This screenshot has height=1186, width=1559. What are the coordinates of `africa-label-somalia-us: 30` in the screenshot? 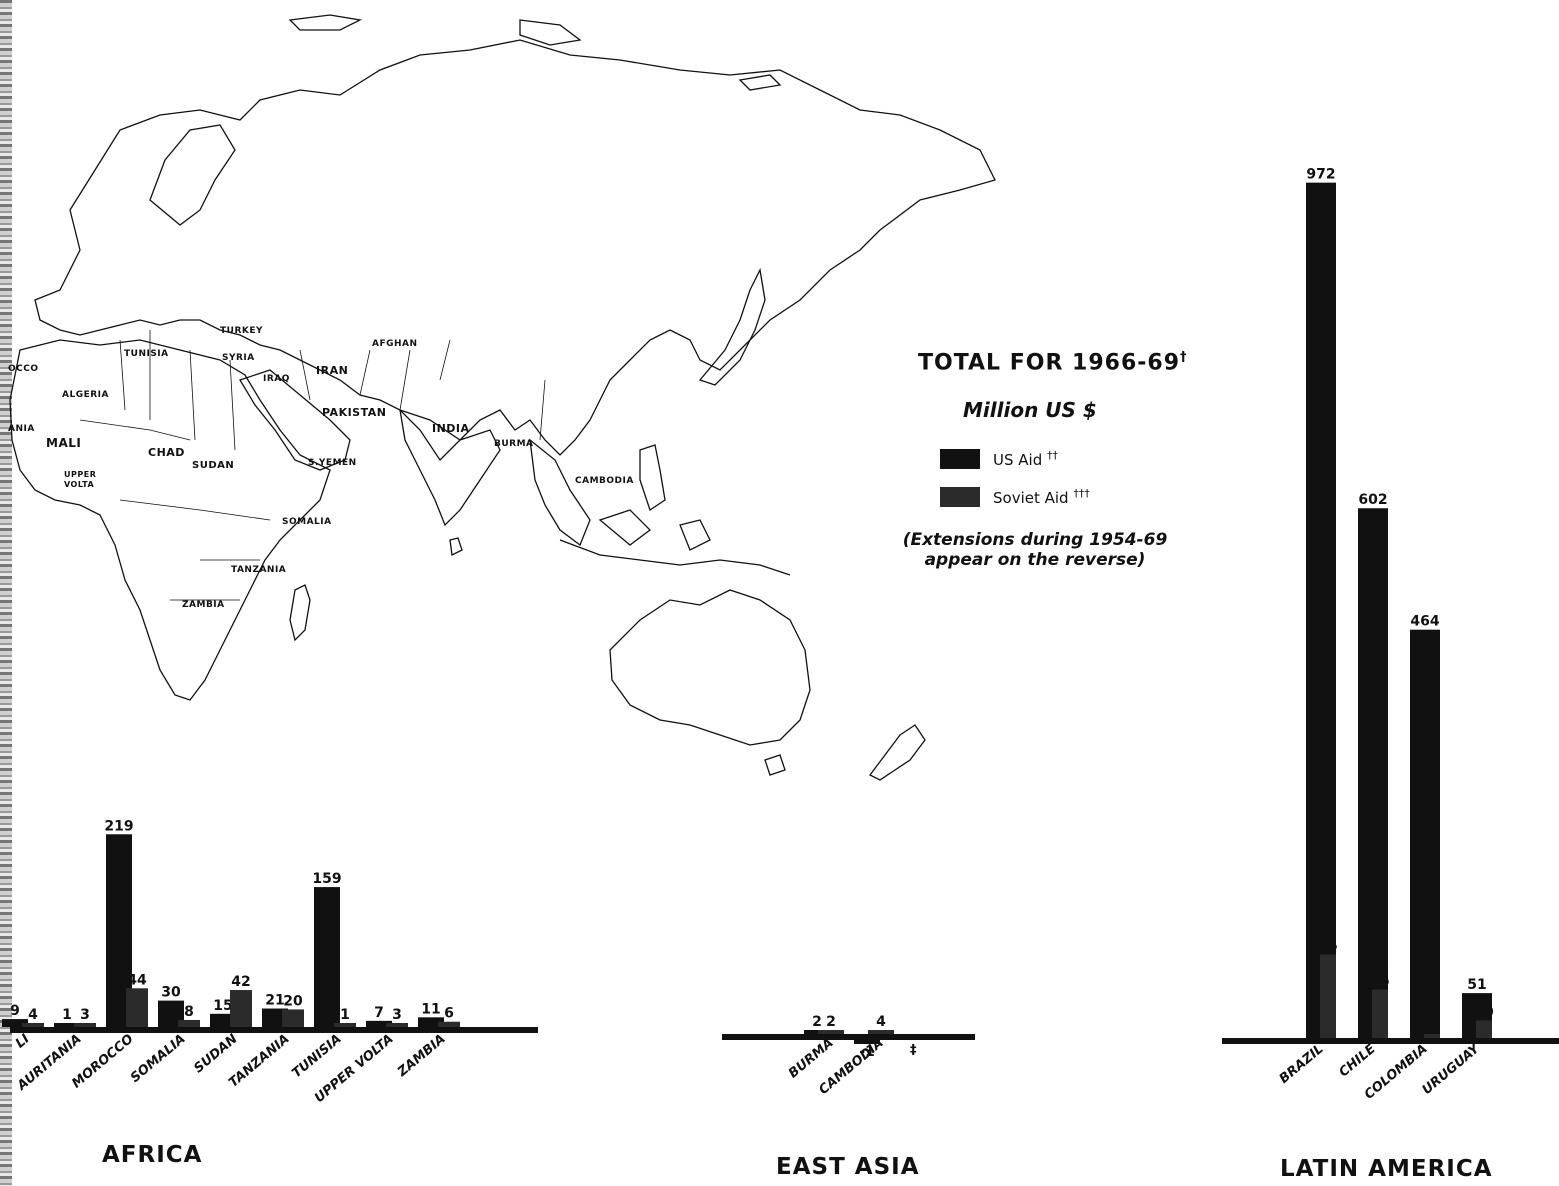 It's located at (171, 993).